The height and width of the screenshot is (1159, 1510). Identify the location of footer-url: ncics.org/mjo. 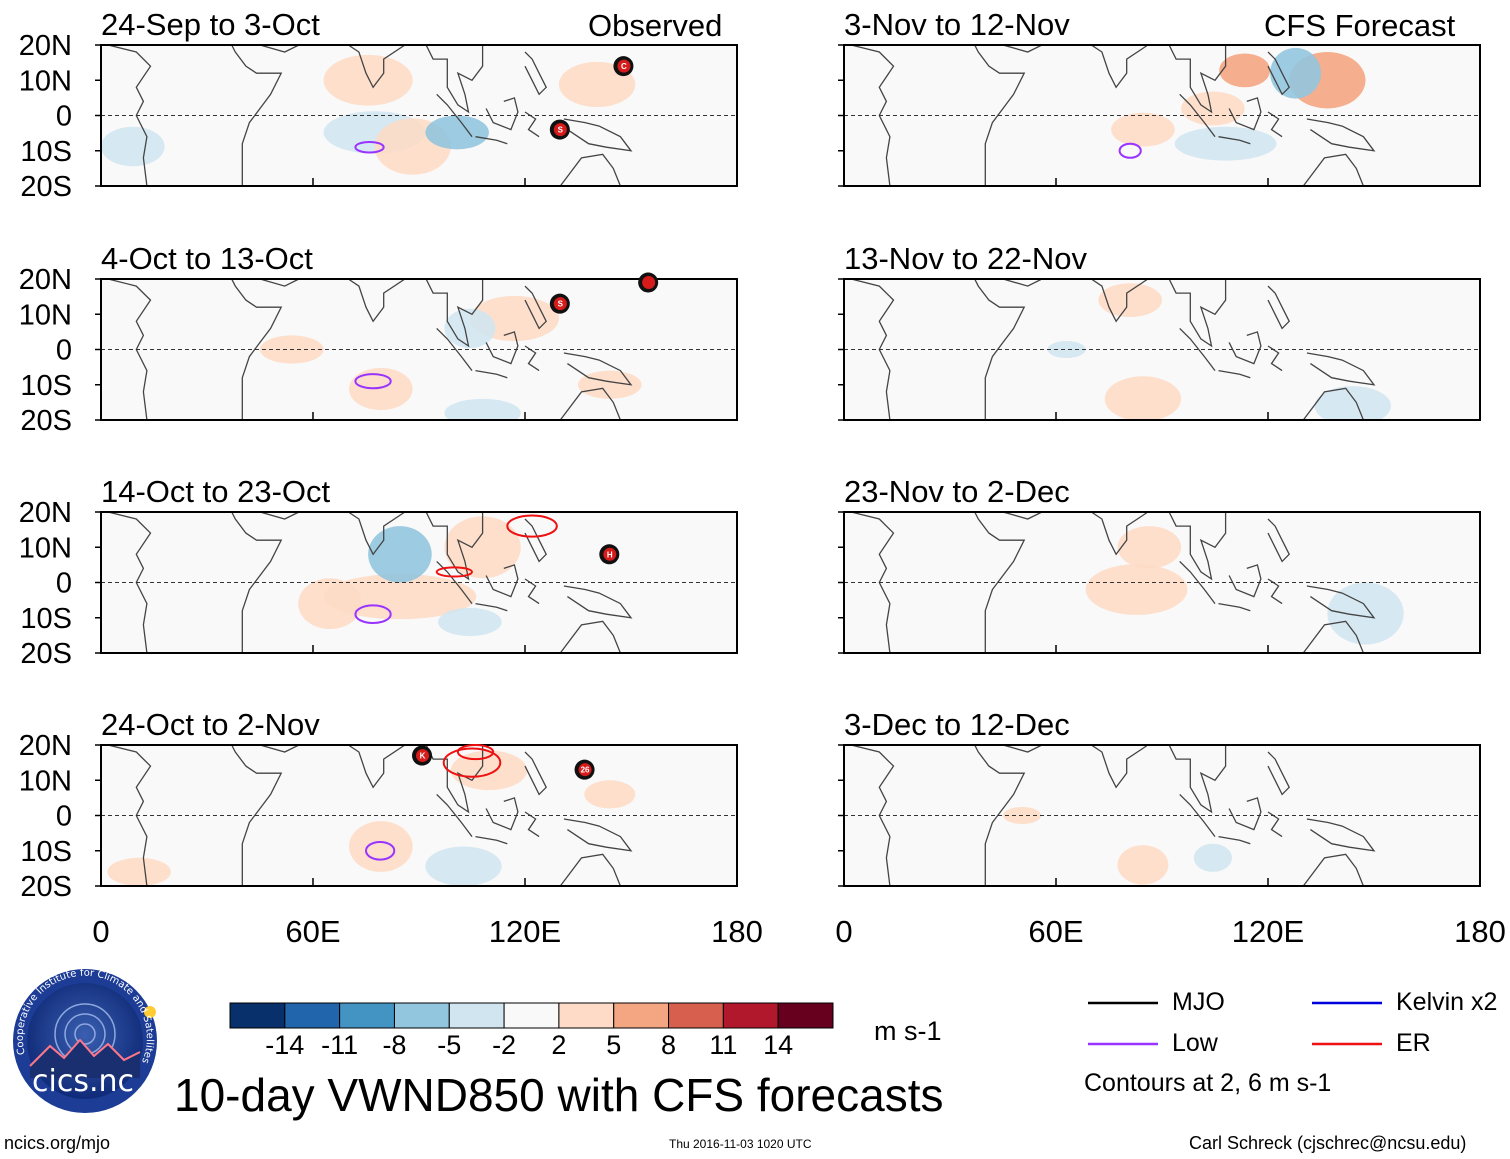
(57, 1143).